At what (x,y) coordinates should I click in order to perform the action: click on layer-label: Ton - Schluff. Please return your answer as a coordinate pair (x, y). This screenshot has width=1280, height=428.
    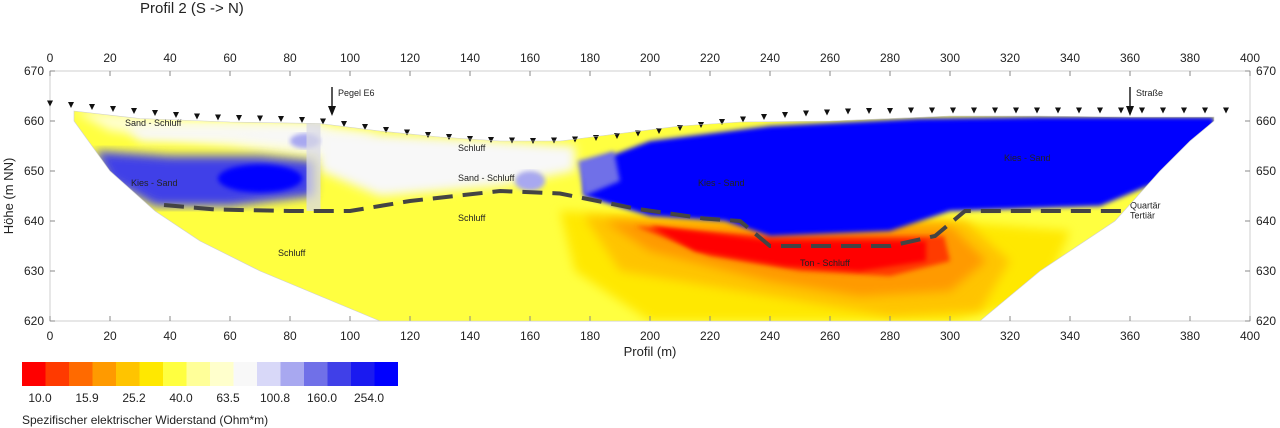
    Looking at the image, I should click on (825, 263).